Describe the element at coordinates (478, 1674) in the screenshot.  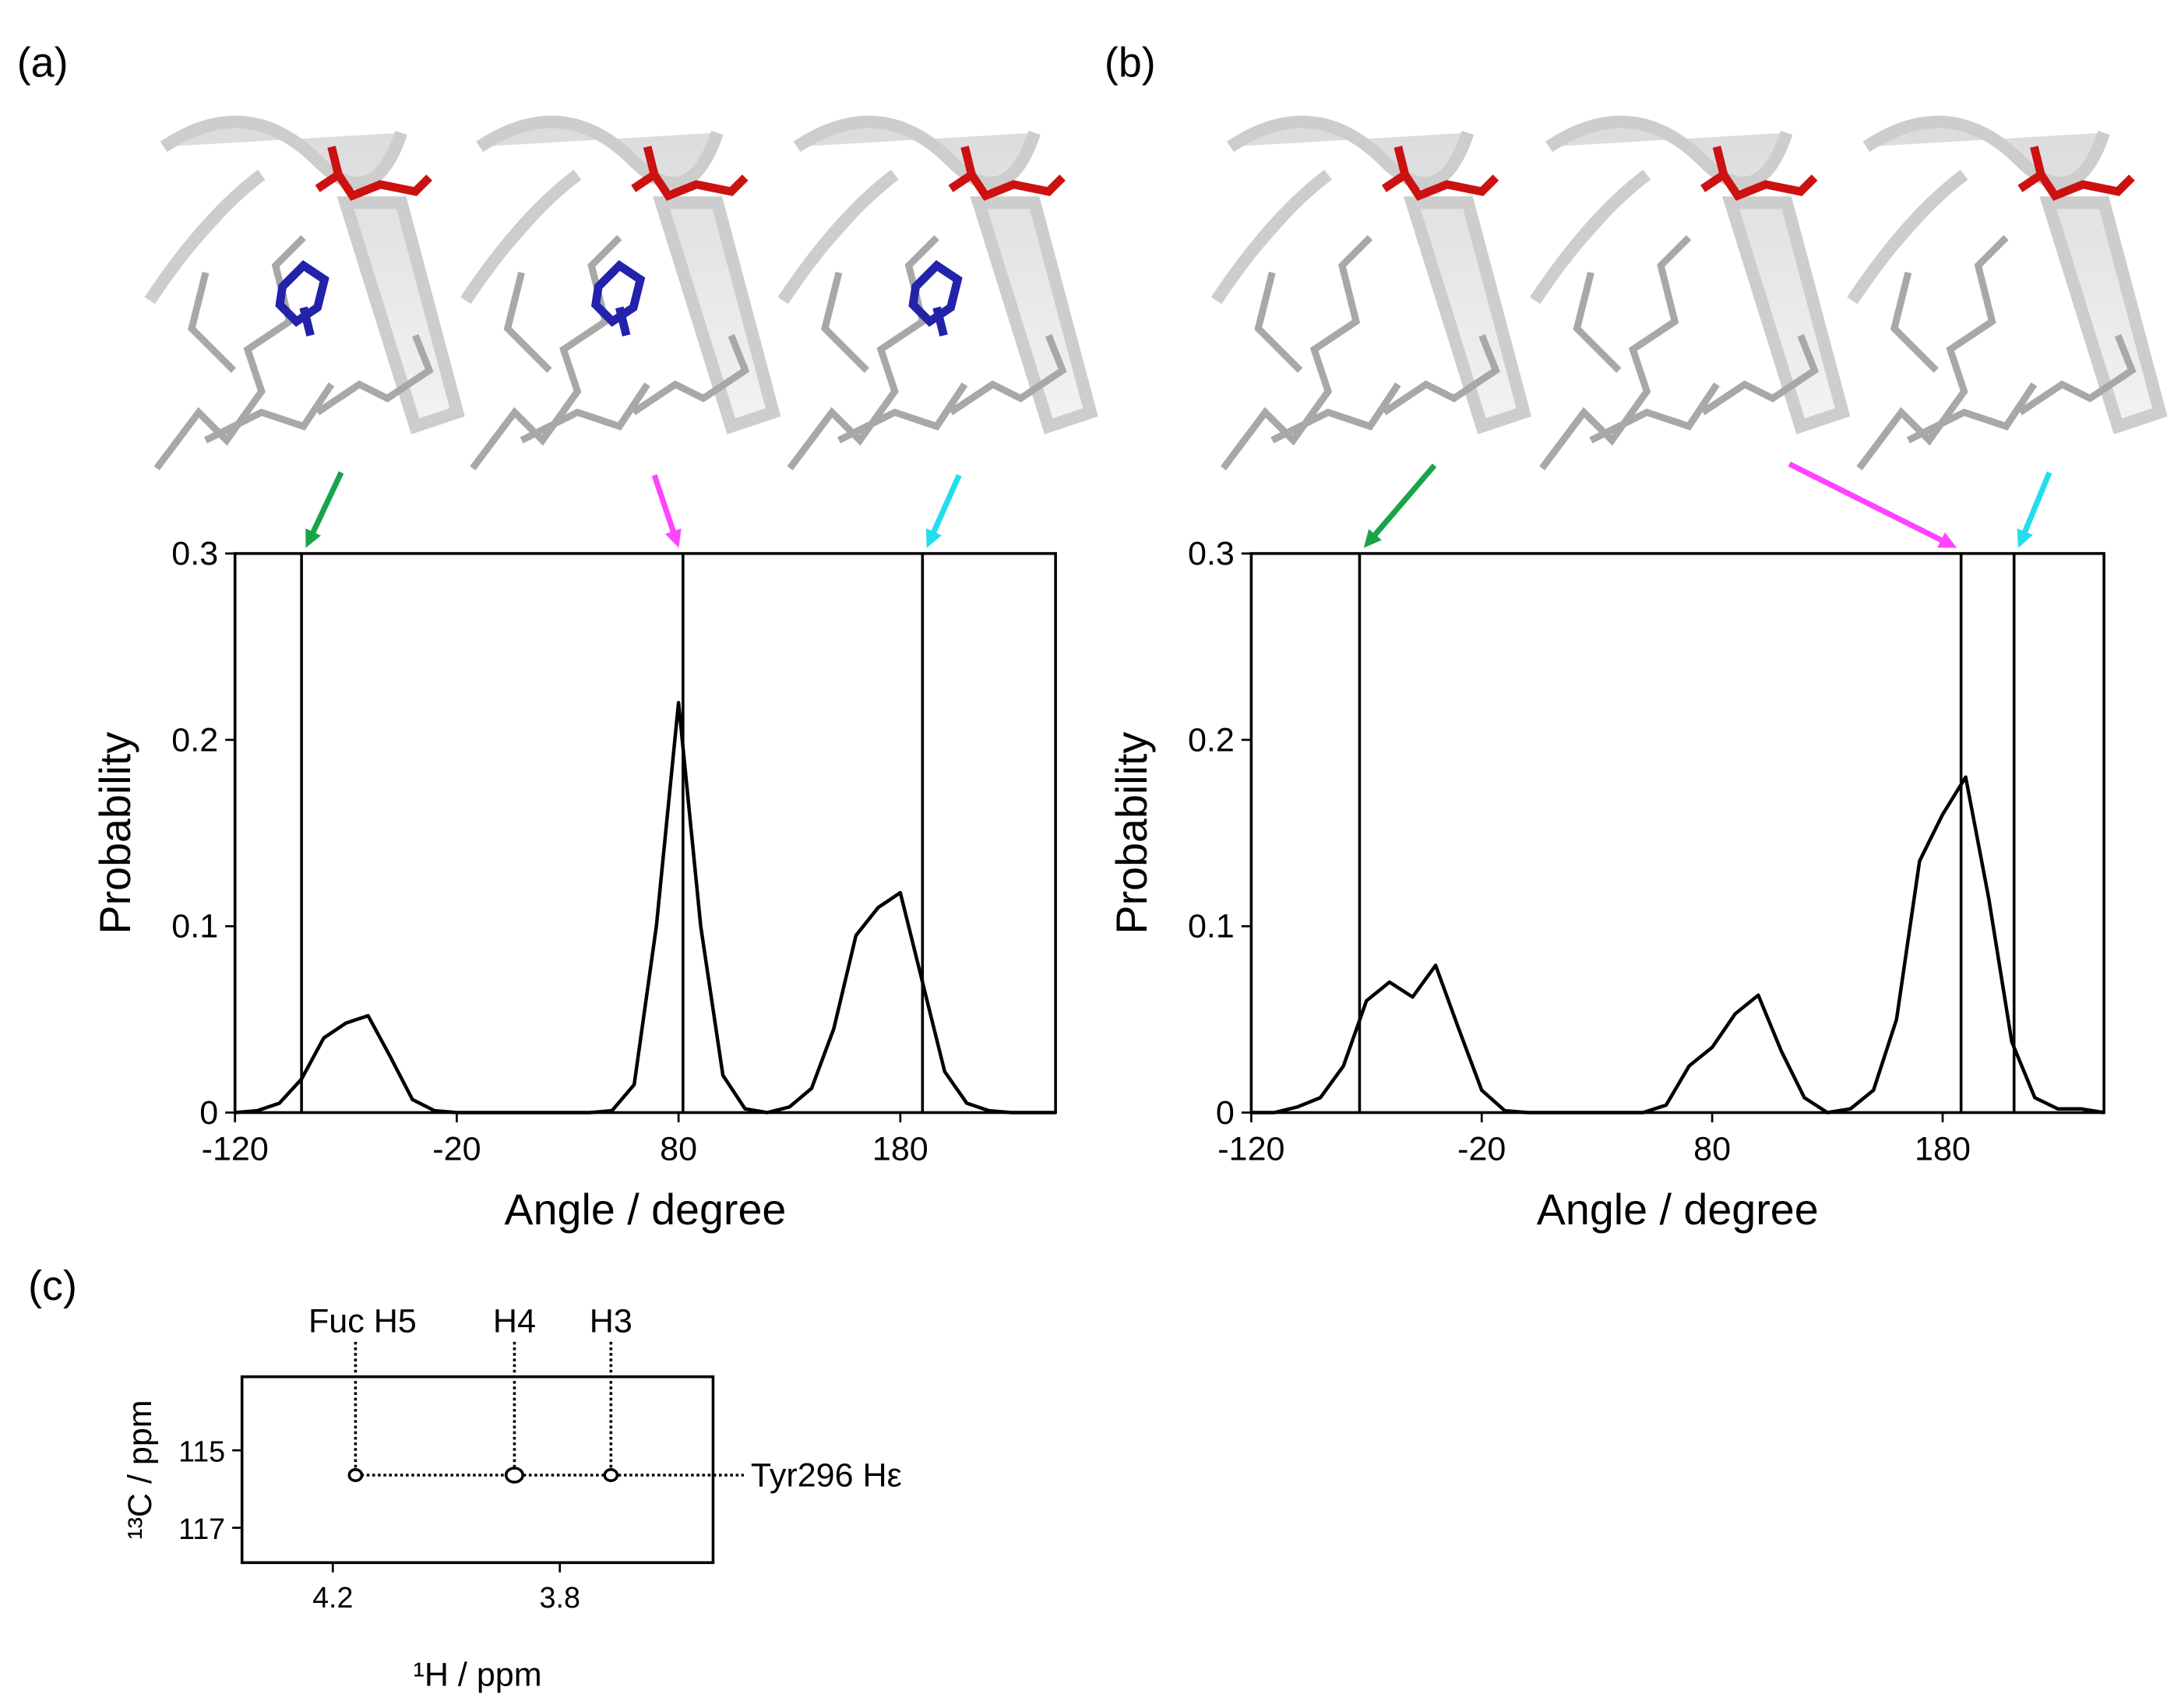
I see `x-axis-label: ¹H / ppm` at that location.